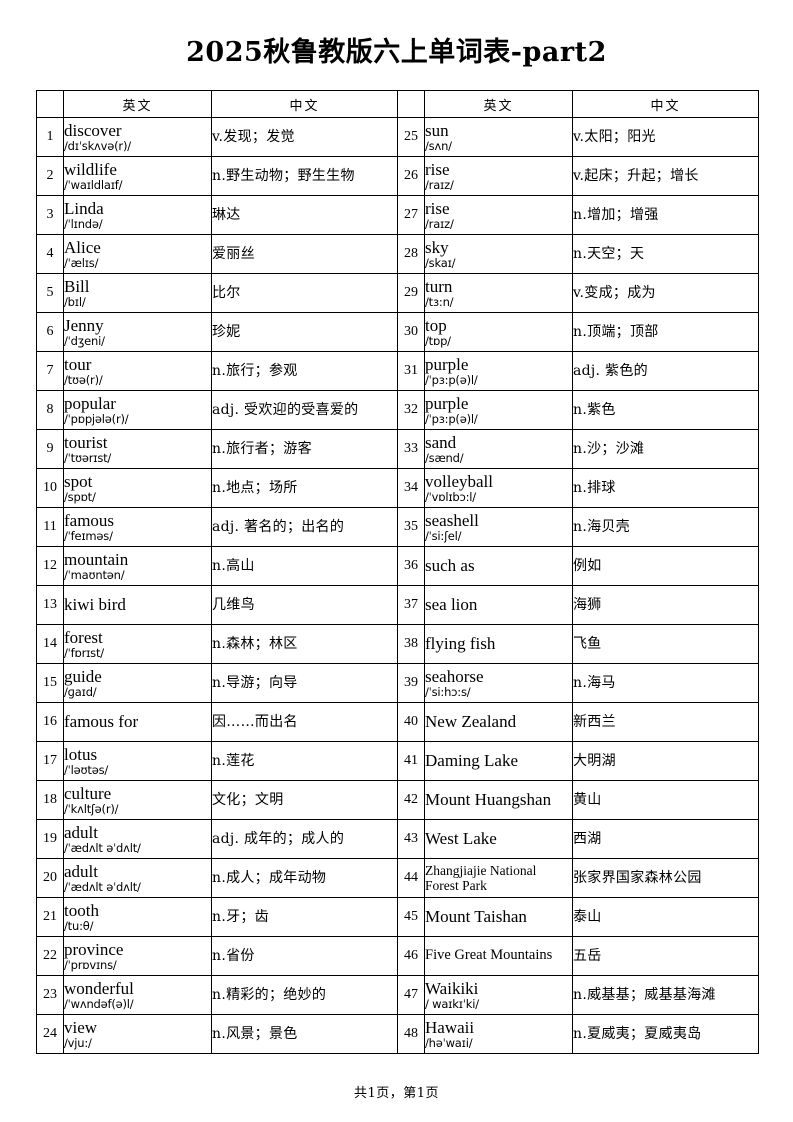  What do you see at coordinates (450, 1027) in the screenshot?
I see `english-word: Hawaii` at bounding box center [450, 1027].